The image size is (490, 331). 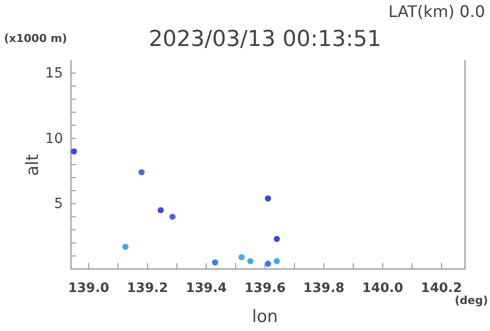 What do you see at coordinates (323, 288) in the screenshot?
I see `x-tick-label: 139.8` at bounding box center [323, 288].